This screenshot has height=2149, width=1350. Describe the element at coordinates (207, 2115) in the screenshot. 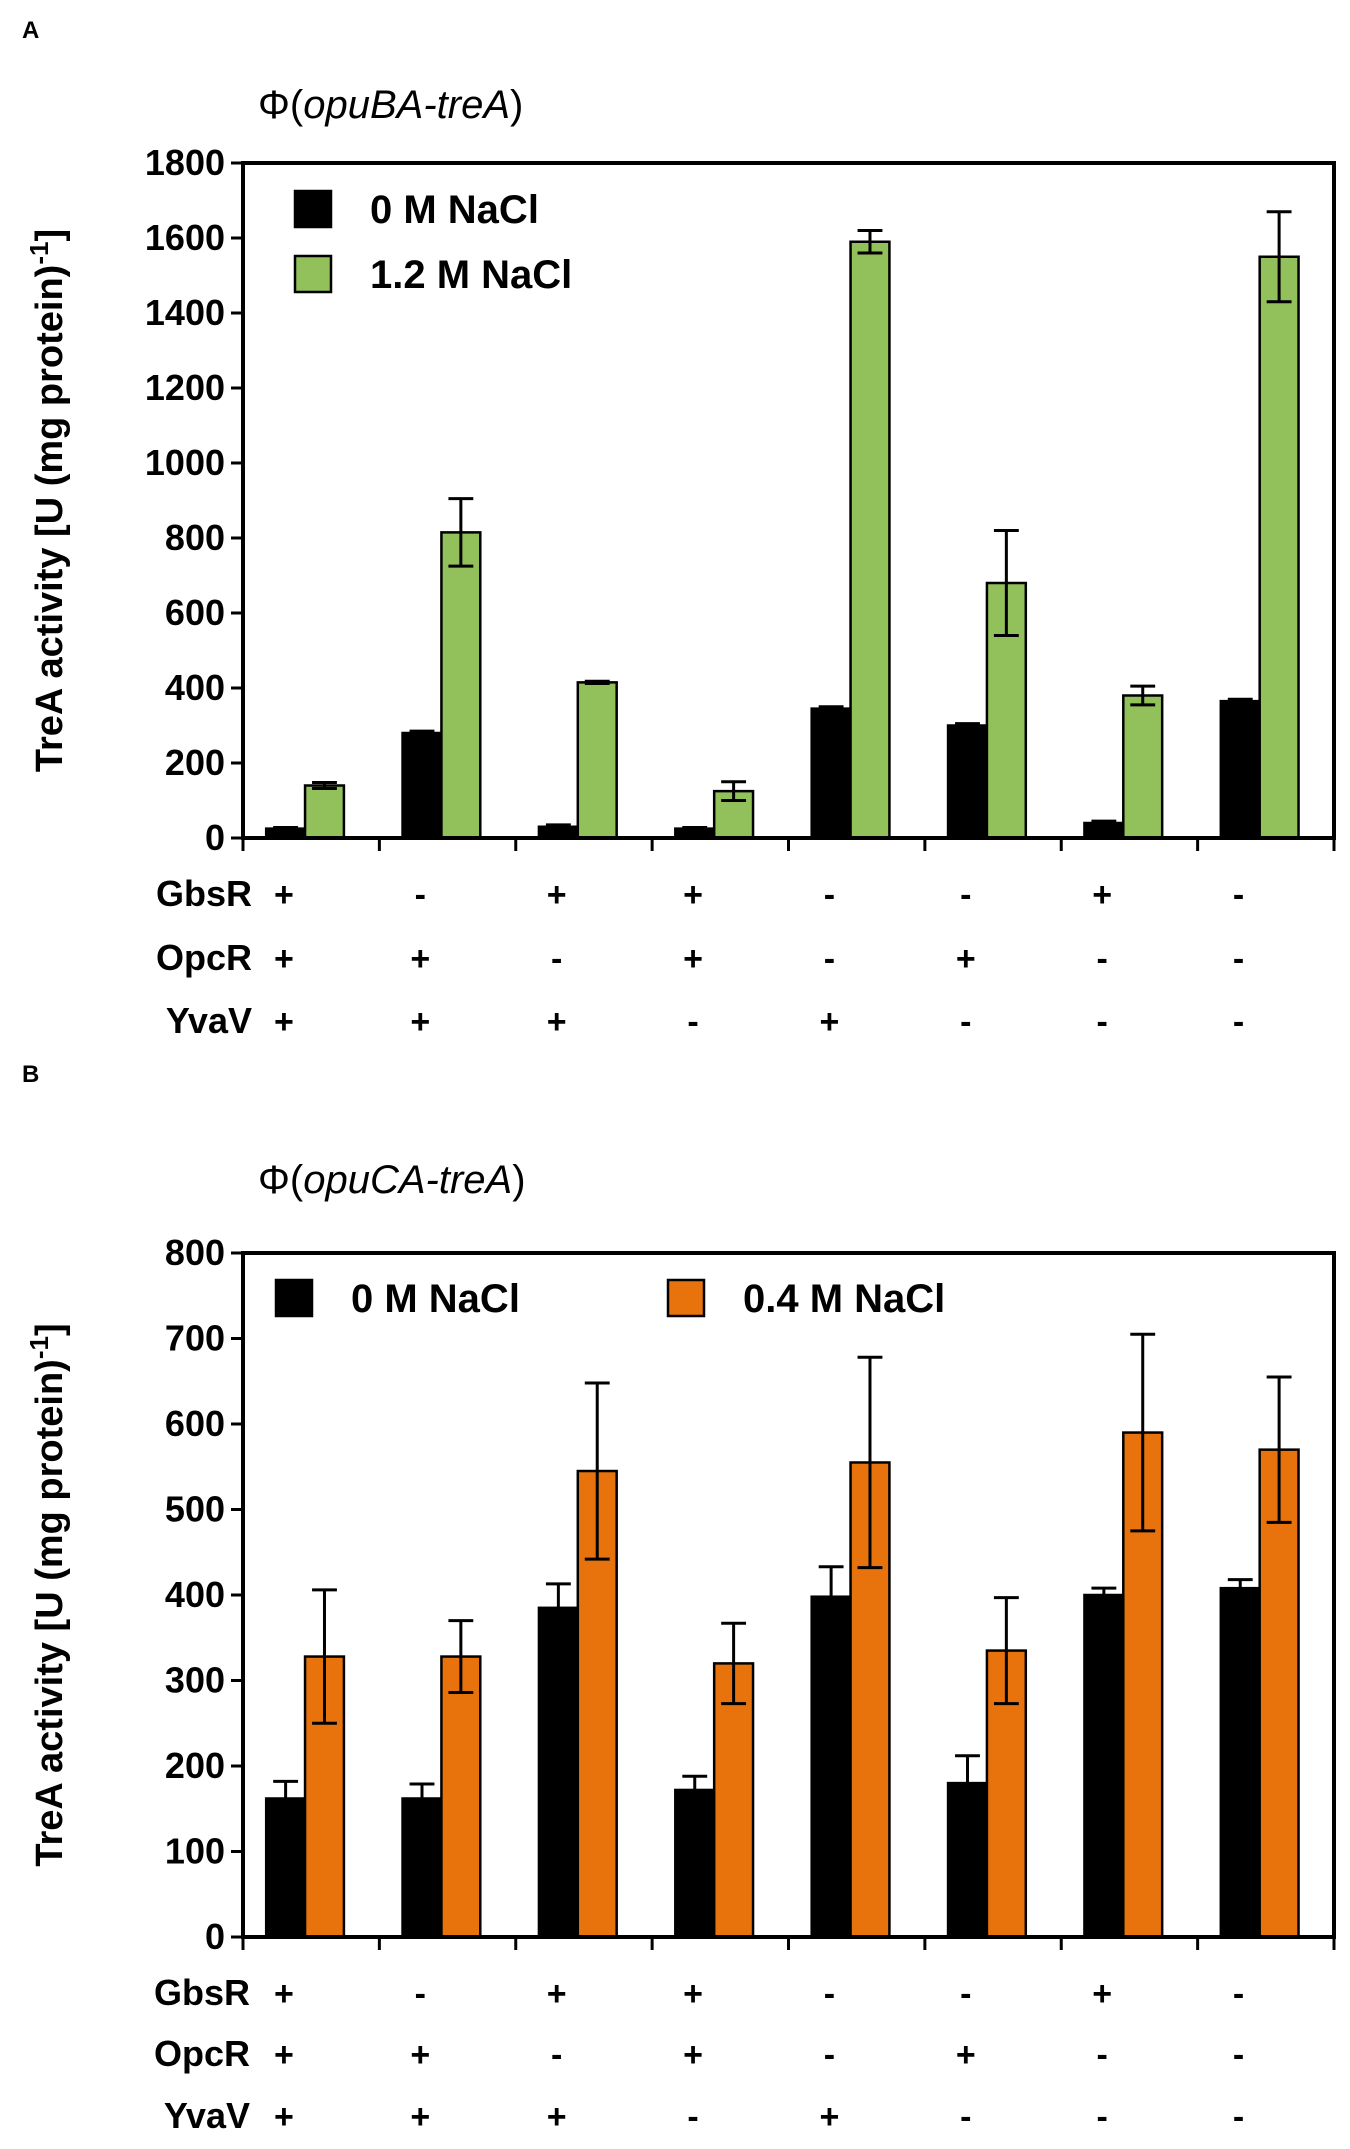

I see `genotype-row-label: YvaV` at that location.